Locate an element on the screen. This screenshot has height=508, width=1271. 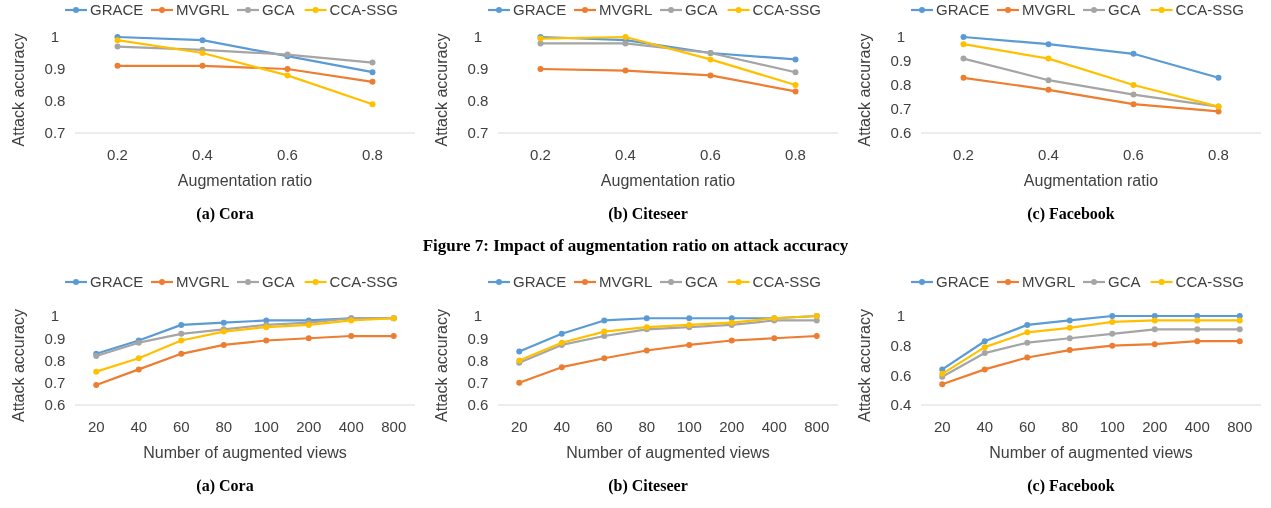
y-tick-label: 0.4 is located at coordinates (901, 405).